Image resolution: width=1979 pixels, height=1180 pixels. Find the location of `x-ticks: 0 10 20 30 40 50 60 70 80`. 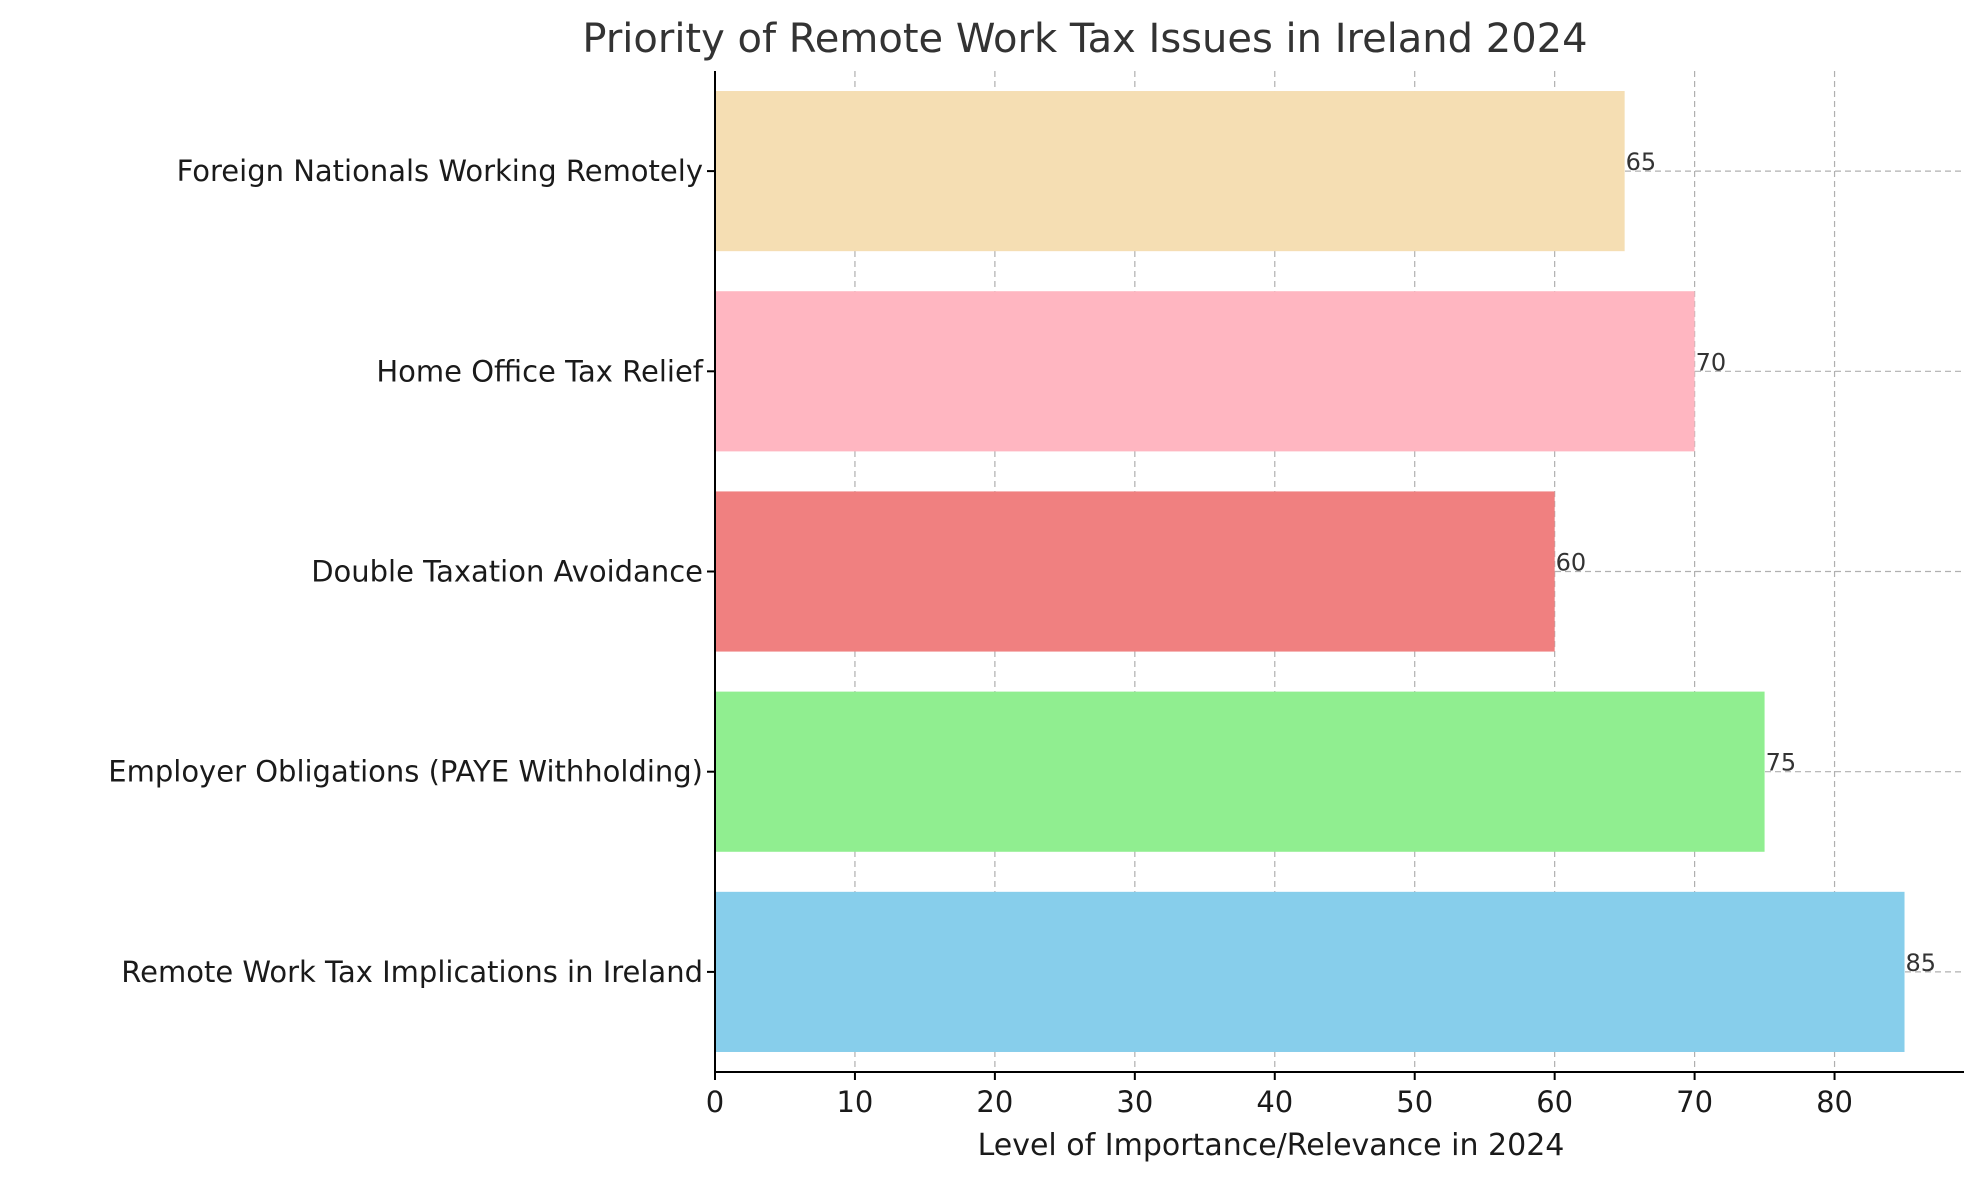

x-ticks: 0 10 20 30 40 50 60 70 80 is located at coordinates (1279, 1095).